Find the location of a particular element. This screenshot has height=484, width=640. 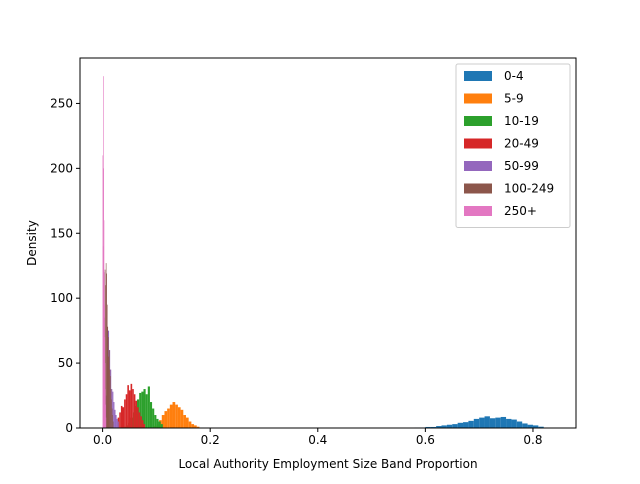

legend-label: 20-49 is located at coordinates (521, 144).